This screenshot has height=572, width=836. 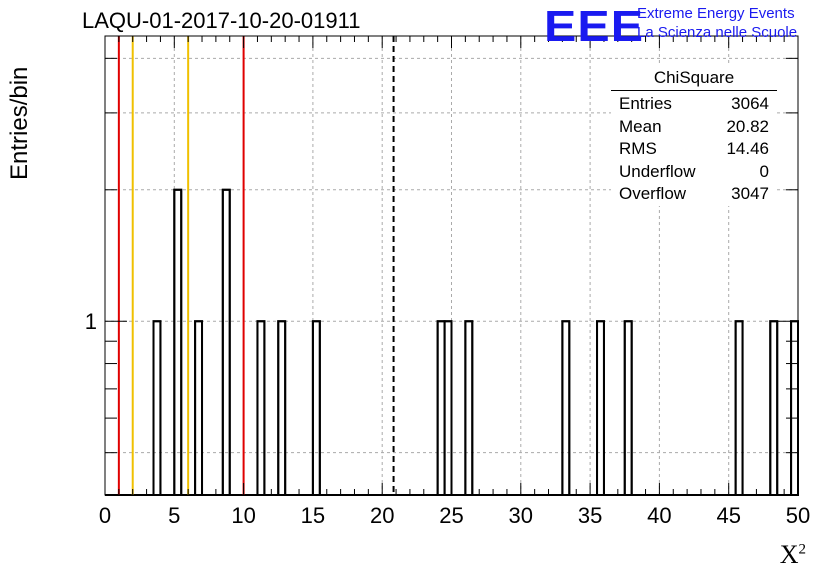 I want to click on y-tick-label: 1, so click(x=91, y=321).